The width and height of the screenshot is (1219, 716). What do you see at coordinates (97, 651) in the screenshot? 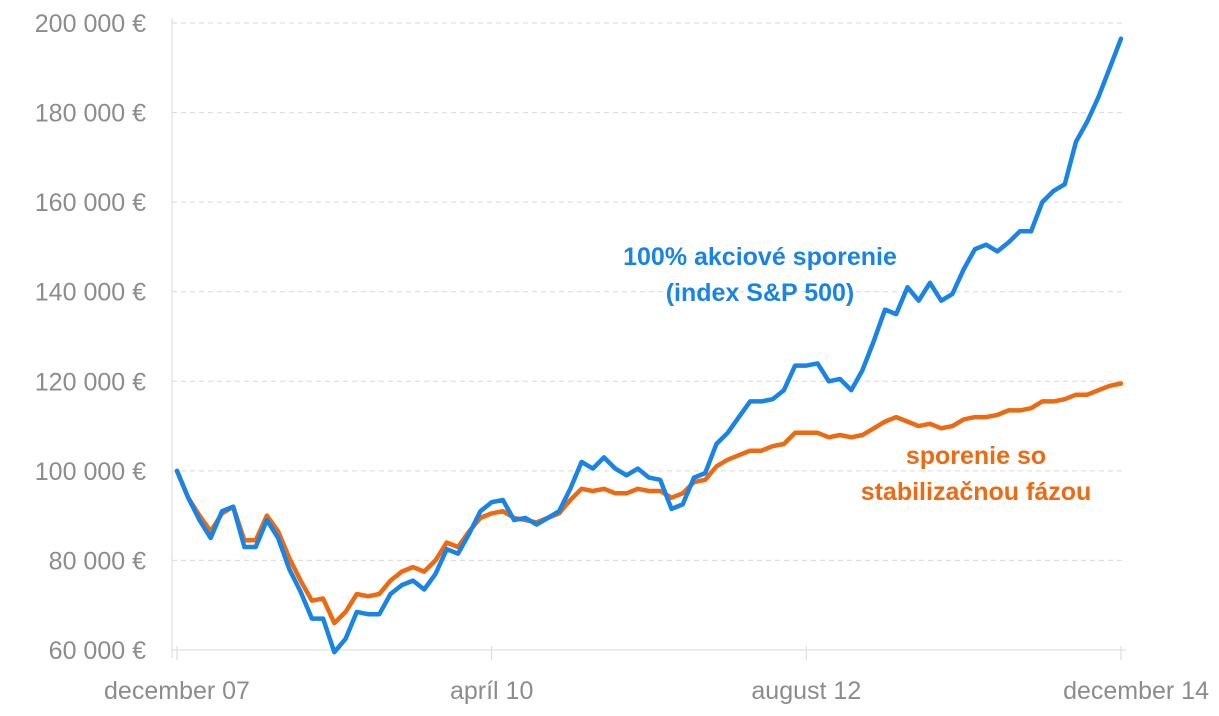
I see `y-tick-label: 60 000 €` at bounding box center [97, 651].